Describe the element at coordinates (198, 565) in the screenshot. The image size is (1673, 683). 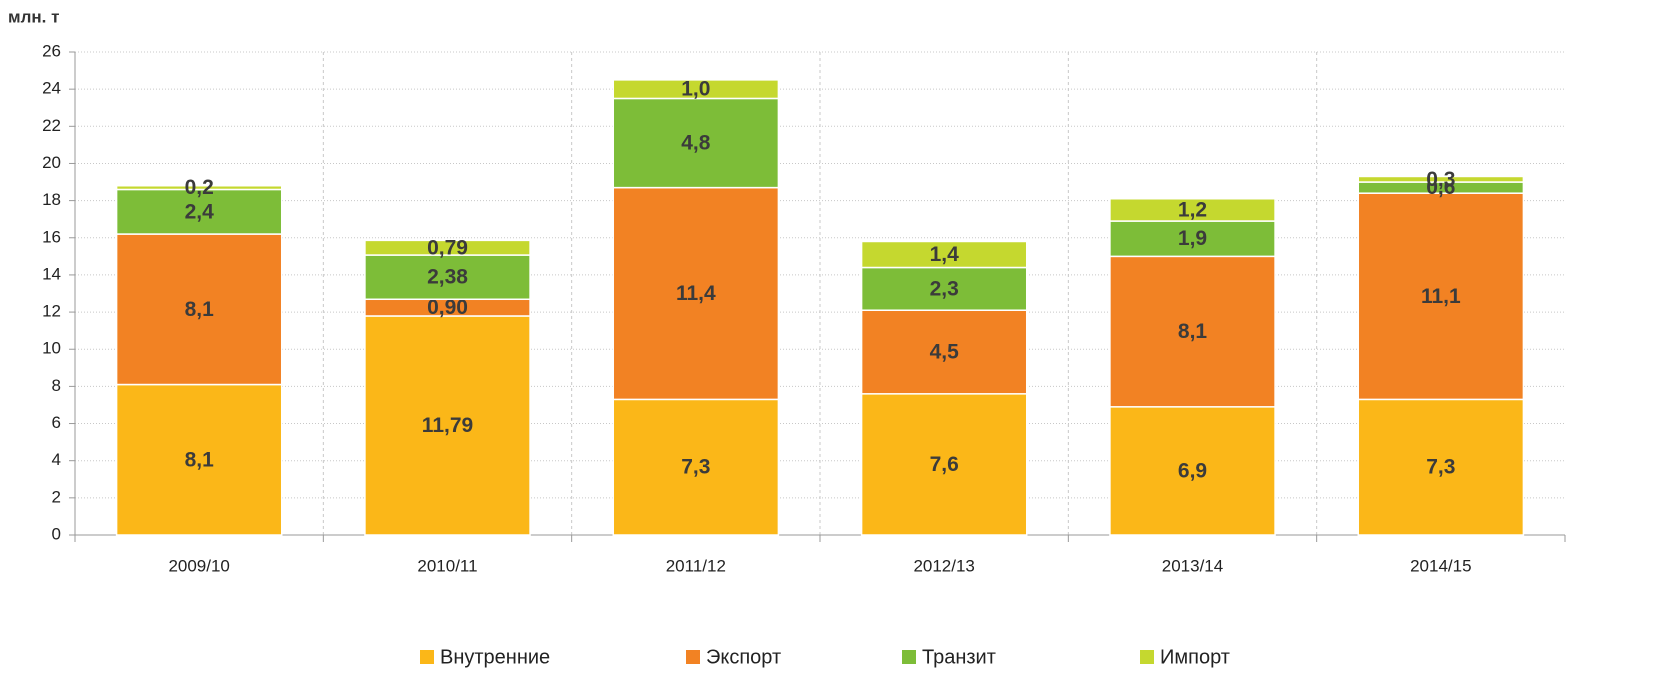
I see `x-tick-label: 2009/10` at that location.